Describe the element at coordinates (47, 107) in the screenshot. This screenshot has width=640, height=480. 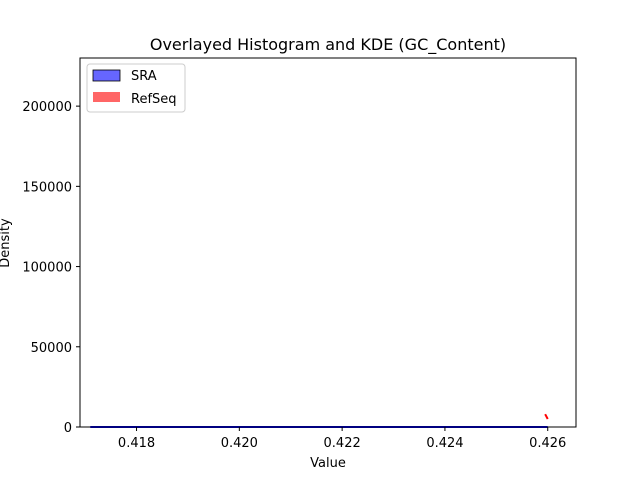
I see `y-tick-label: 200000` at that location.